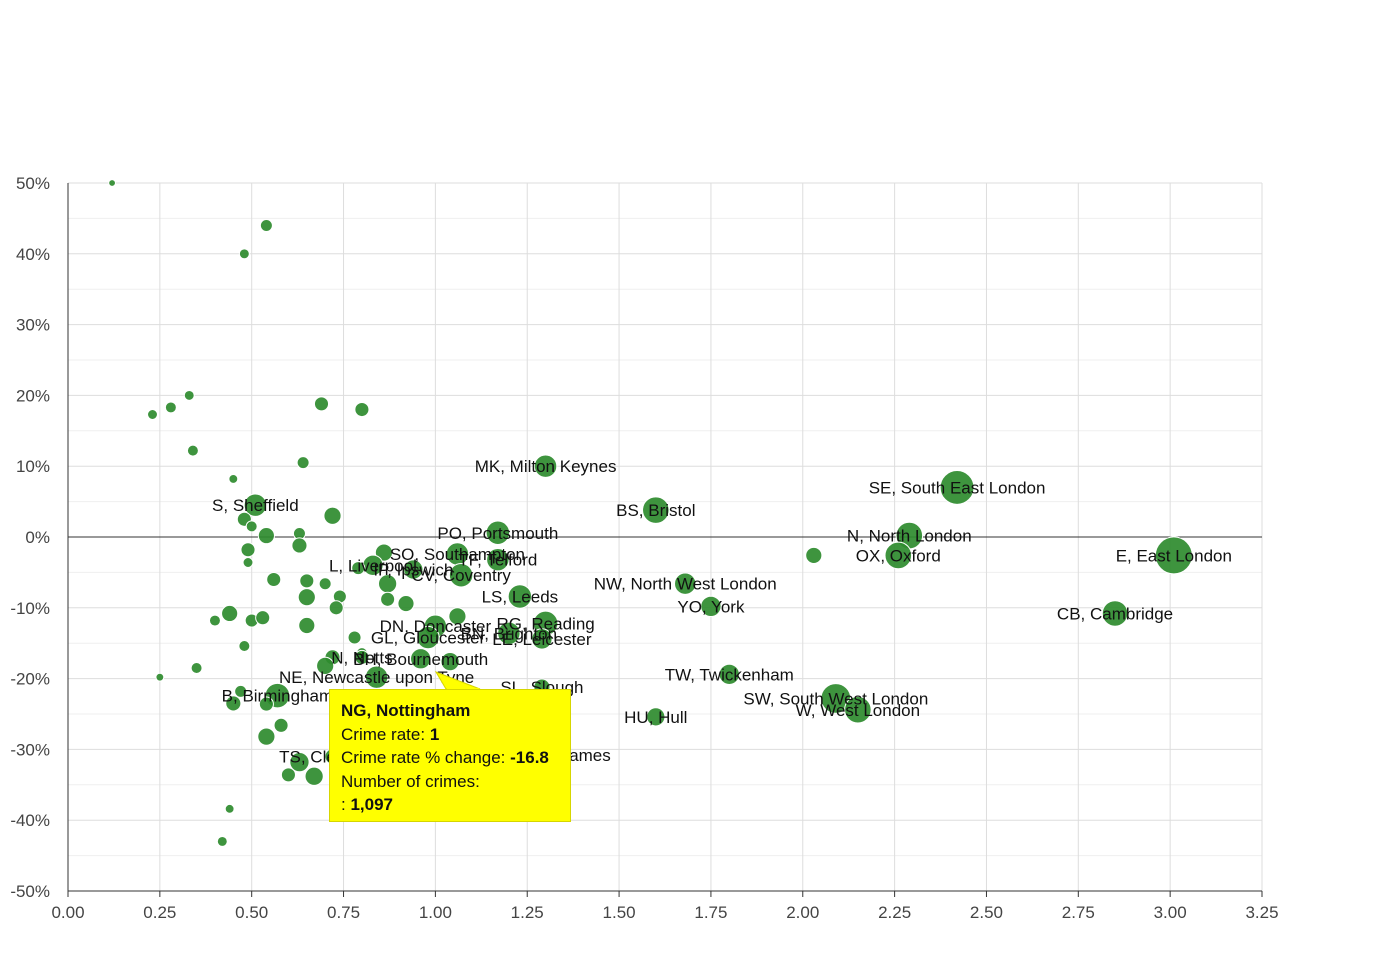 This screenshot has width=1390, height=980. I want to click on bubble-label: OX, Oxford, so click(898, 555).